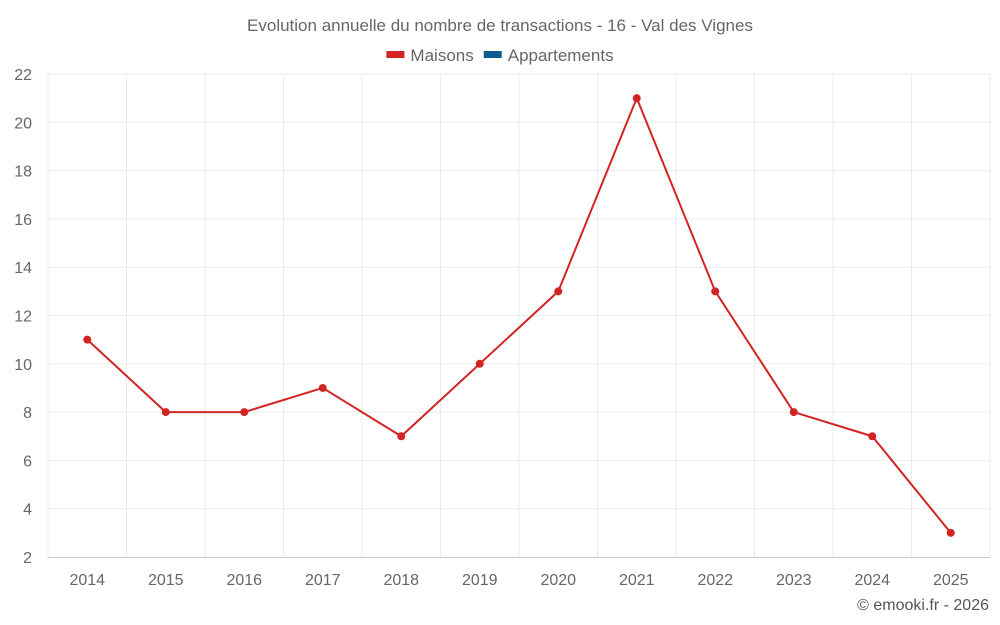 Image resolution: width=1000 pixels, height=625 pixels. What do you see at coordinates (715, 580) in the screenshot?
I see `x-tick-label: 2022` at bounding box center [715, 580].